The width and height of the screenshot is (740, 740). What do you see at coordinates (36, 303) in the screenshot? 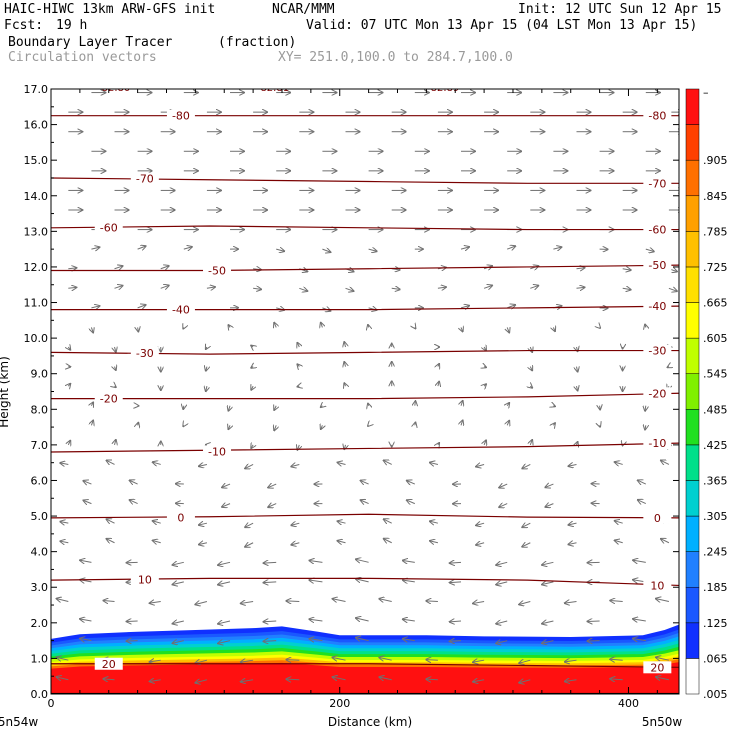
I see `y-tick-label-11: 11.0` at bounding box center [36, 303].